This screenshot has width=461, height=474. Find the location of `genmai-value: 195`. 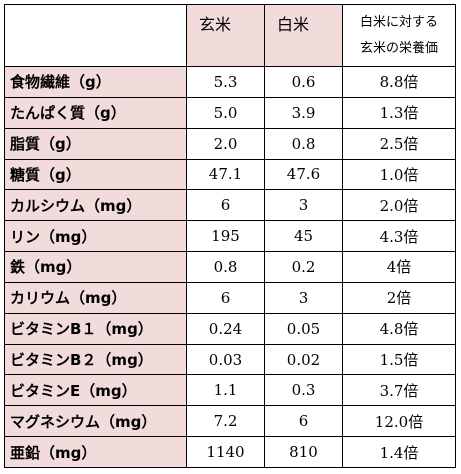

genmai-value: 195 is located at coordinates (225, 236).